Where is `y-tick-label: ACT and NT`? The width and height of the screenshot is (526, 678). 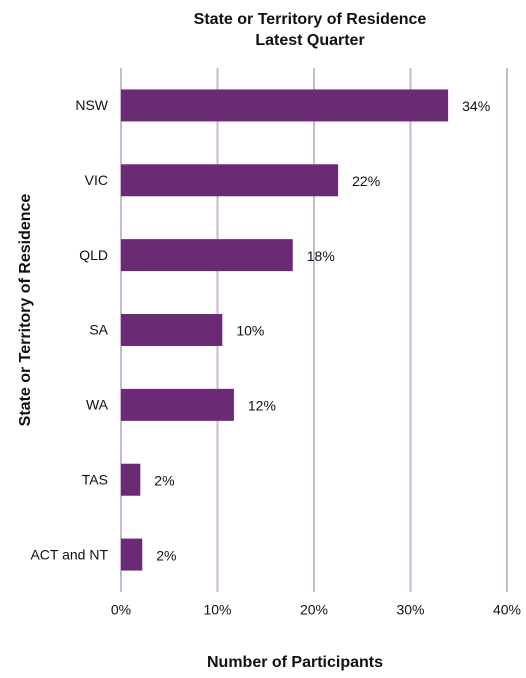 y-tick-label: ACT and NT is located at coordinates (69, 554).